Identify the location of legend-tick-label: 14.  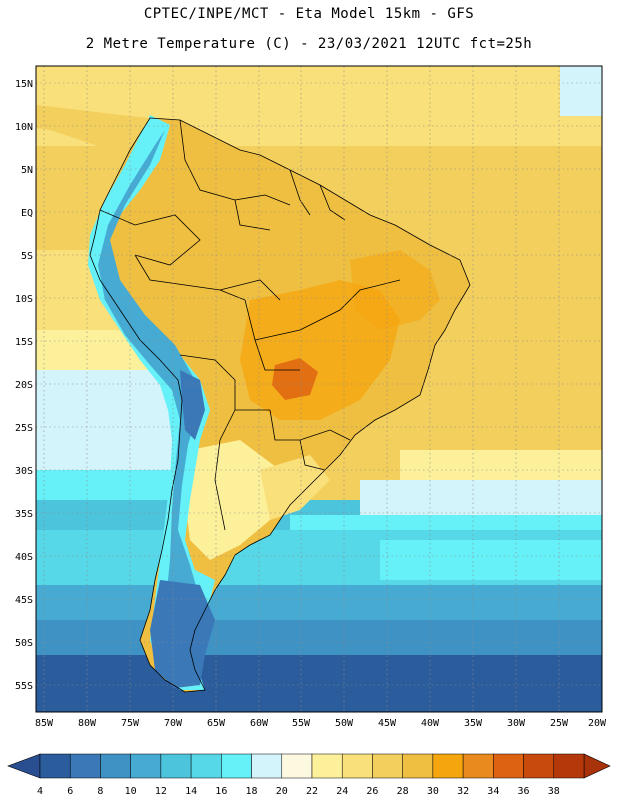
(191, 791).